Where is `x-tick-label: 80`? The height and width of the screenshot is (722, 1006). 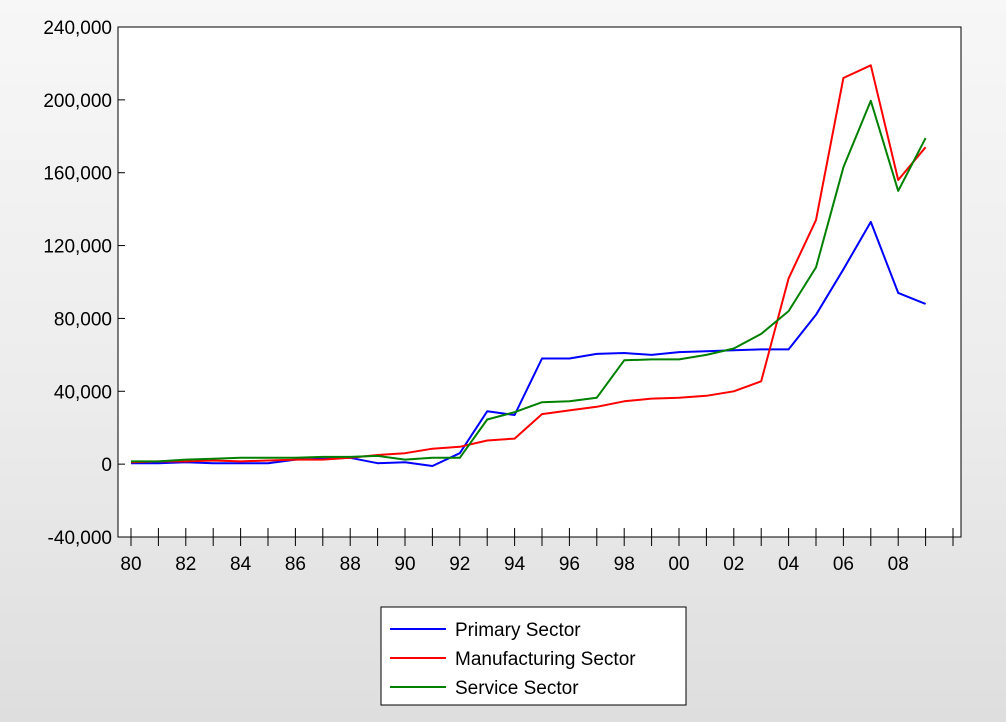 x-tick-label: 80 is located at coordinates (130, 564).